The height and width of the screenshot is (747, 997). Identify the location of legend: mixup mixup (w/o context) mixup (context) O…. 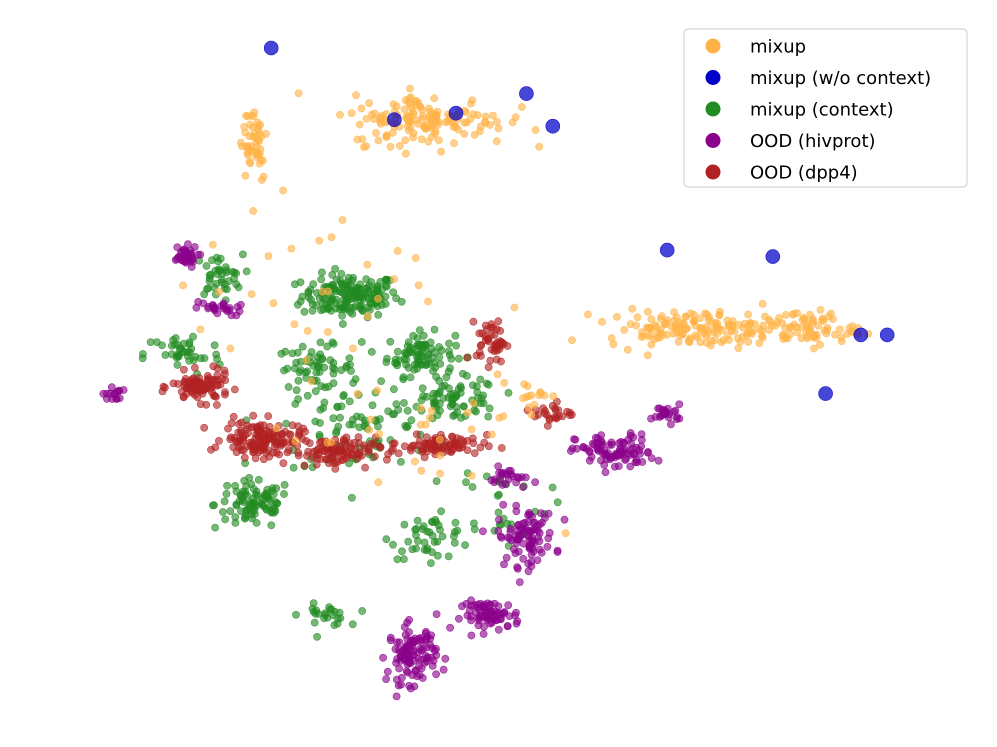
(825, 108).